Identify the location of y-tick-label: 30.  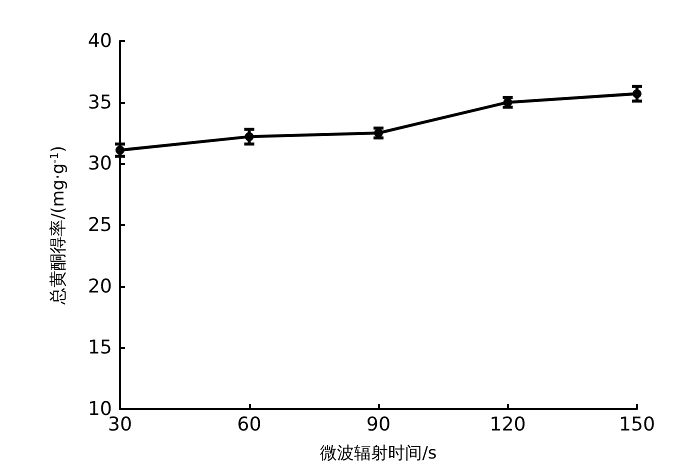
(100, 163).